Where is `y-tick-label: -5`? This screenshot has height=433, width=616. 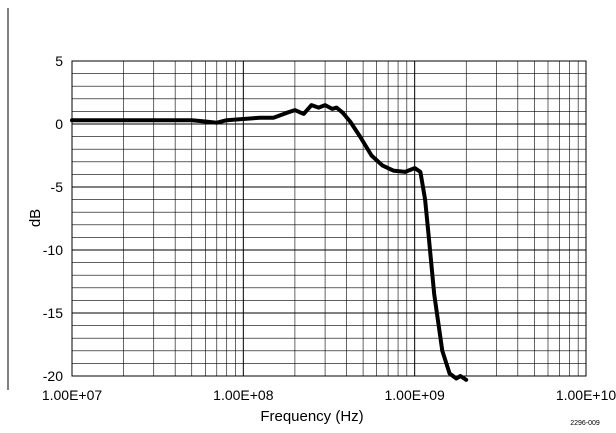
y-tick-label: -5 is located at coordinates (57, 187).